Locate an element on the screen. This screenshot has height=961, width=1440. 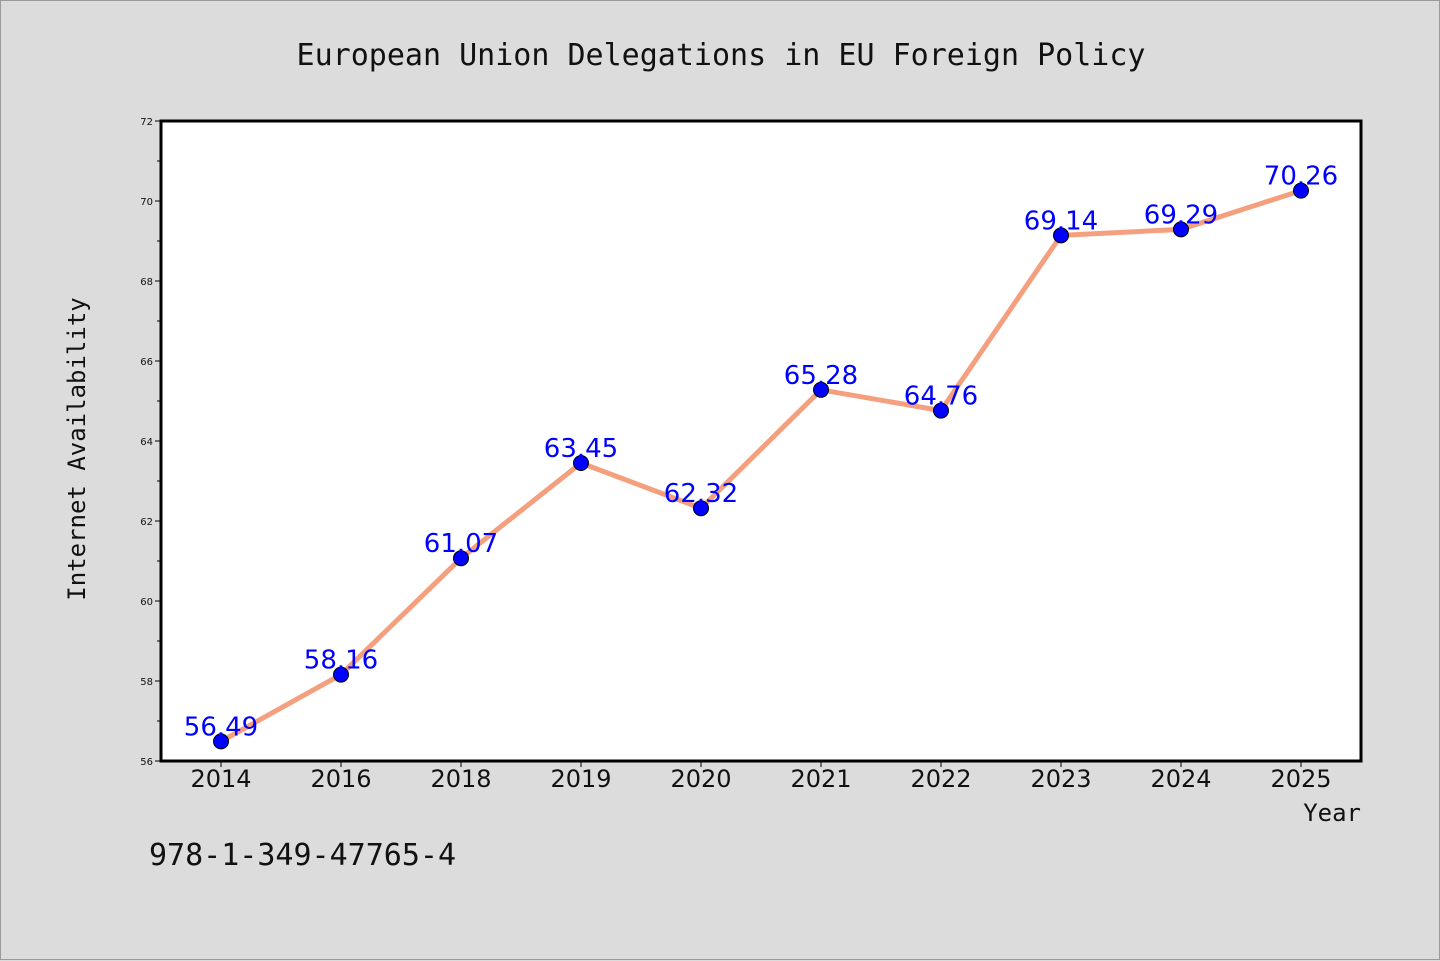
x-axis-ticks: 2014 2016 2018 2019 2020 2021 2022 2023 2024 2025 is located at coordinates (761, 777).